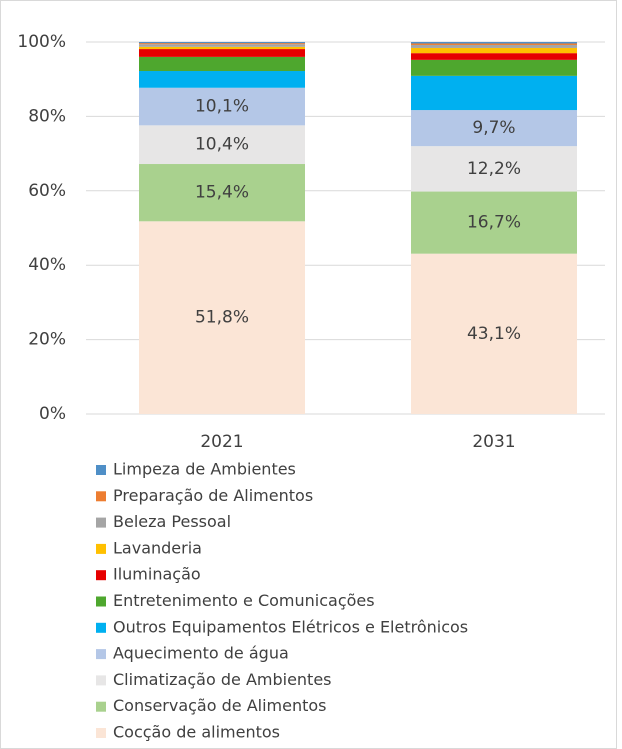 This screenshot has width=622, height=749. What do you see at coordinates (47, 265) in the screenshot?
I see `y-tick-label: 40%` at bounding box center [47, 265].